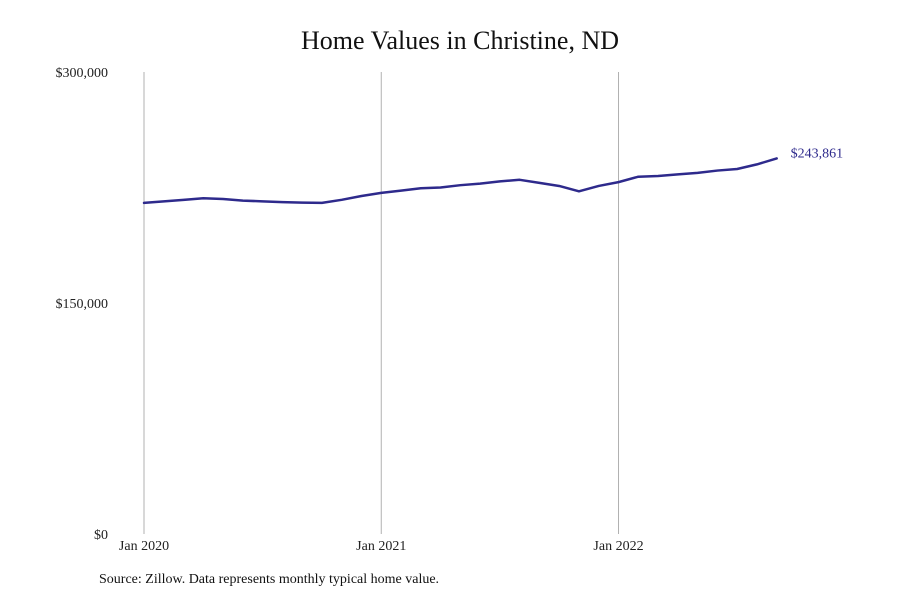  What do you see at coordinates (817, 153) in the screenshot?
I see `end-value-label: $243,861` at bounding box center [817, 153].